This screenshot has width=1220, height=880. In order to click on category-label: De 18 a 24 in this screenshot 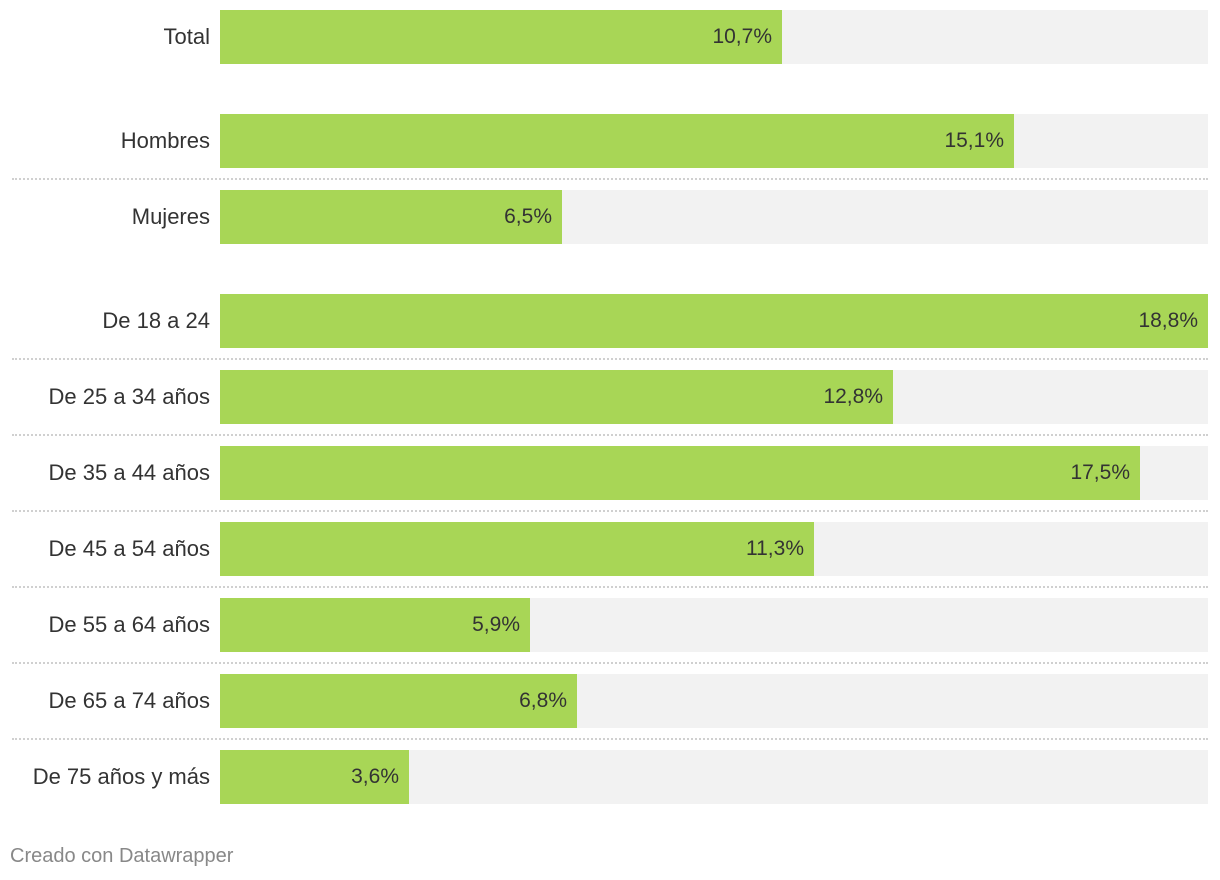, I will do `click(156, 320)`.